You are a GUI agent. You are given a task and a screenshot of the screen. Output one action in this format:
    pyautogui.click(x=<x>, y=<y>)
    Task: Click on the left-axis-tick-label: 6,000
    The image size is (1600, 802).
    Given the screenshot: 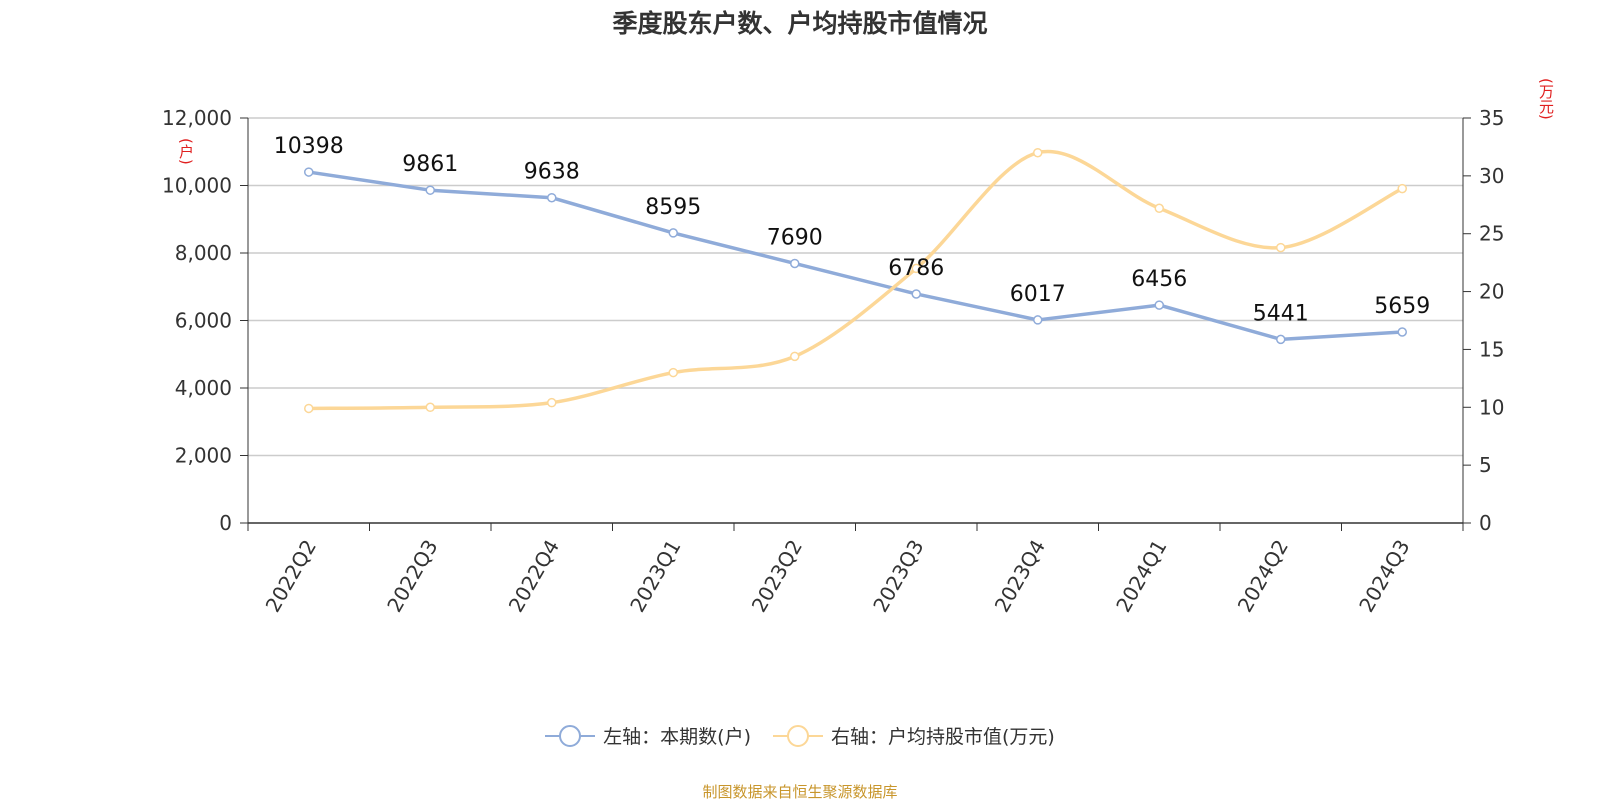 What is the action you would take?
    pyautogui.click(x=203, y=321)
    